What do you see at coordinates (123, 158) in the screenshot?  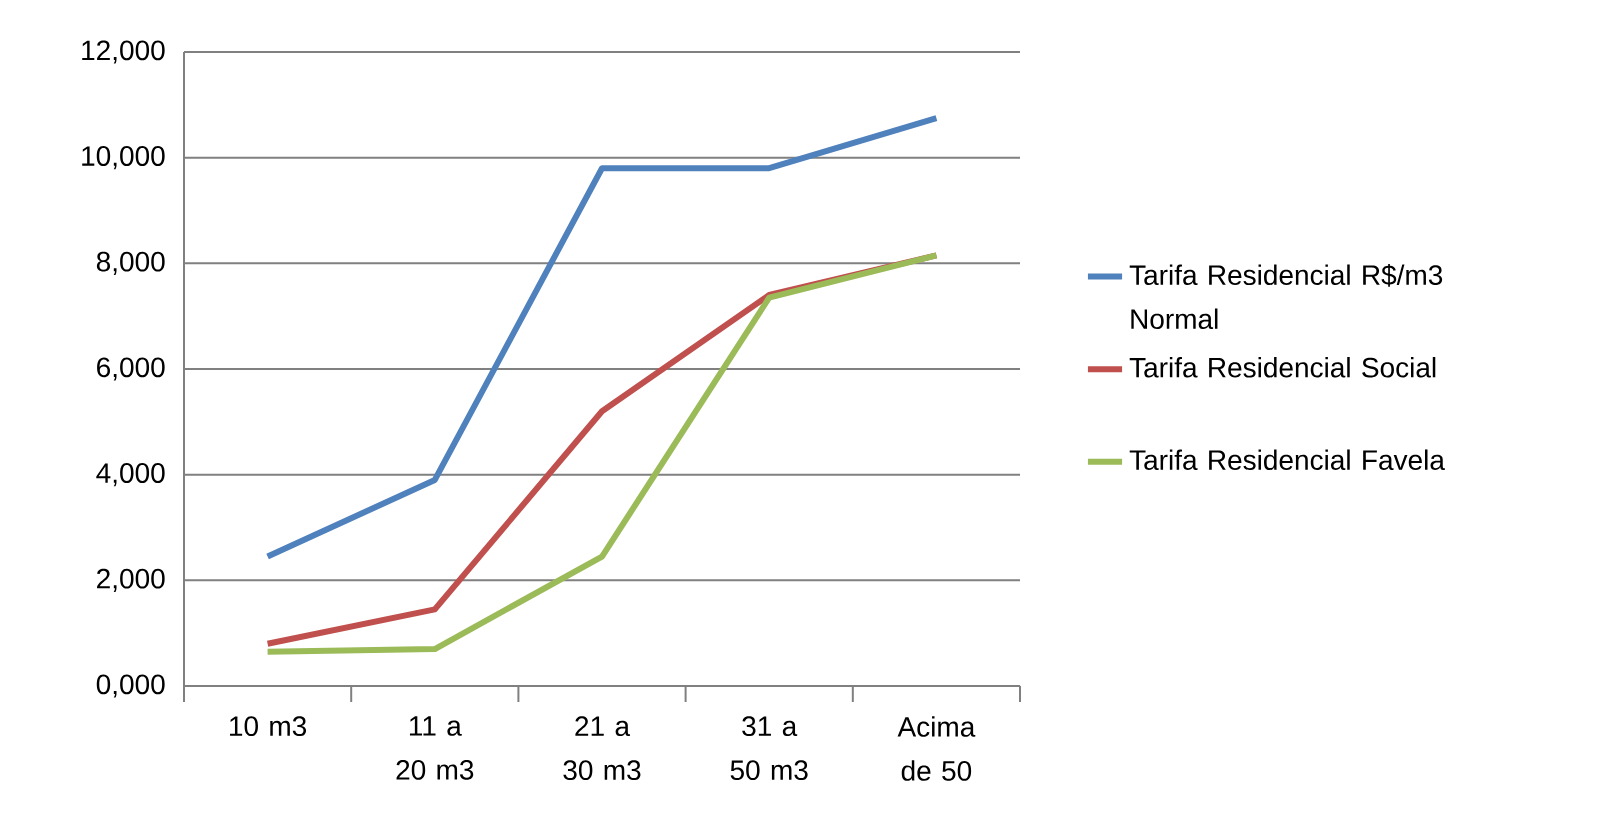 I see `y-tick-label: 10,000` at bounding box center [123, 158].